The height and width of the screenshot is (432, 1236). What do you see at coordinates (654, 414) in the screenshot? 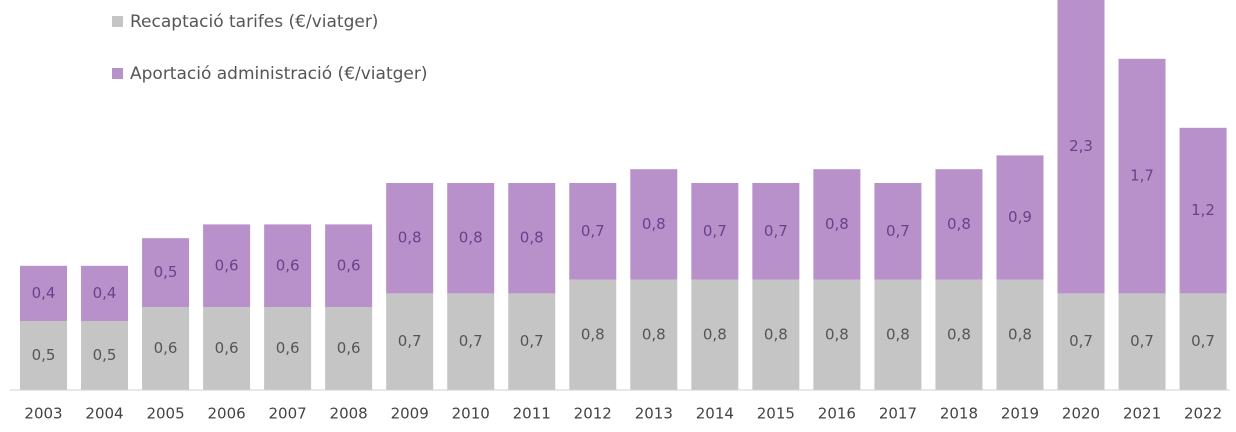
I see `x-tick-label: 2013` at bounding box center [654, 414].